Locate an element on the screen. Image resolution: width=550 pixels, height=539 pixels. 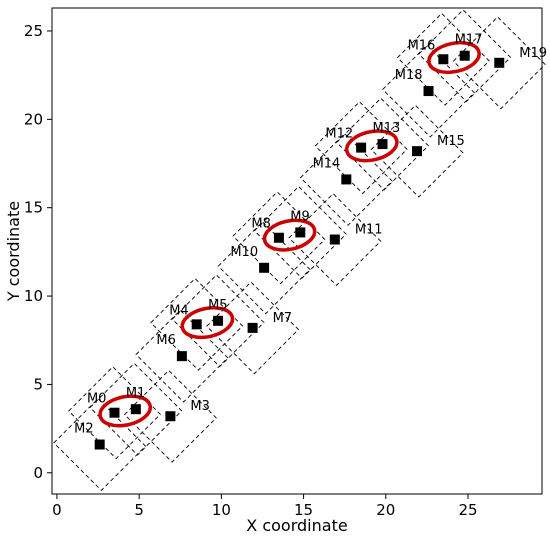
marker-label-m3: M3 is located at coordinates (200, 406).